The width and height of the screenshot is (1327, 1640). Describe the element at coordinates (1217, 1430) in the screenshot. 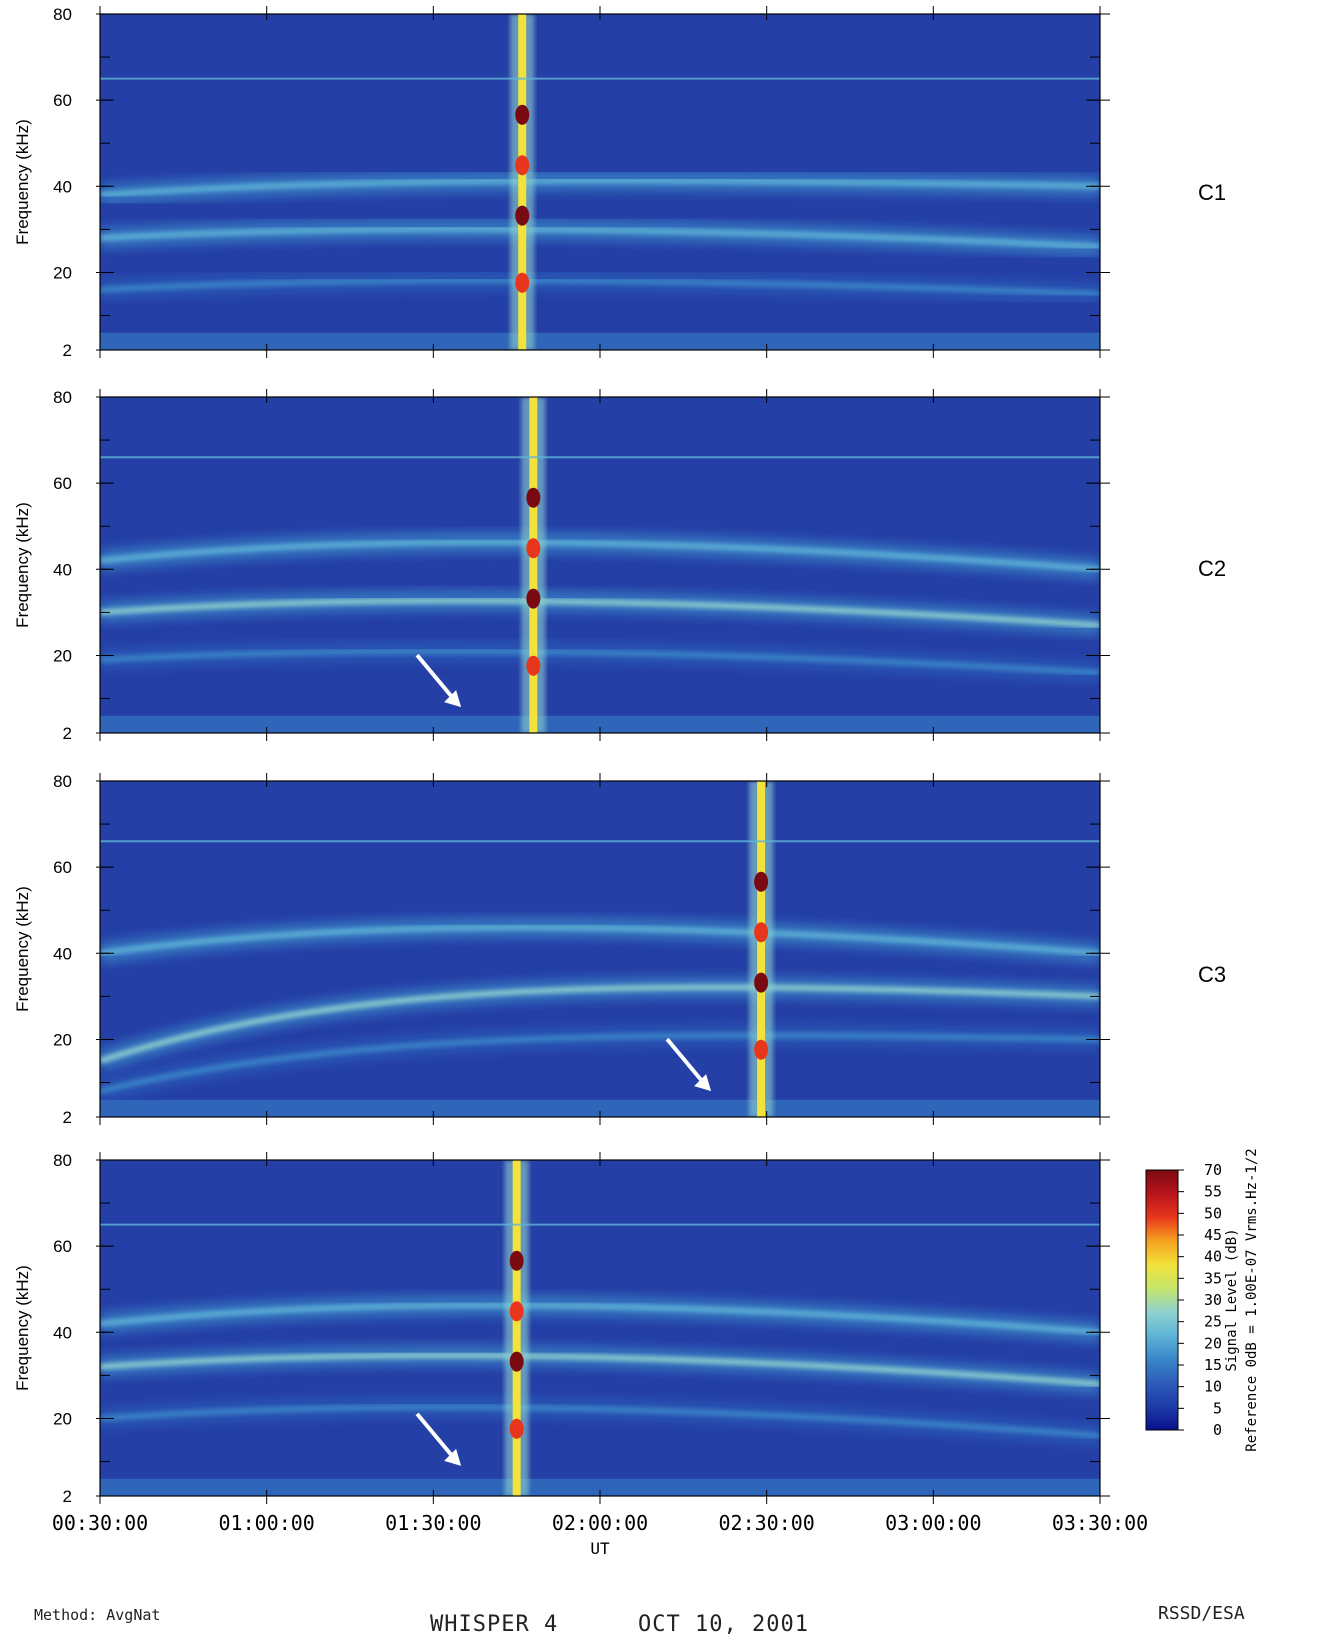

I see `colorbar-tick-label: 0` at that location.